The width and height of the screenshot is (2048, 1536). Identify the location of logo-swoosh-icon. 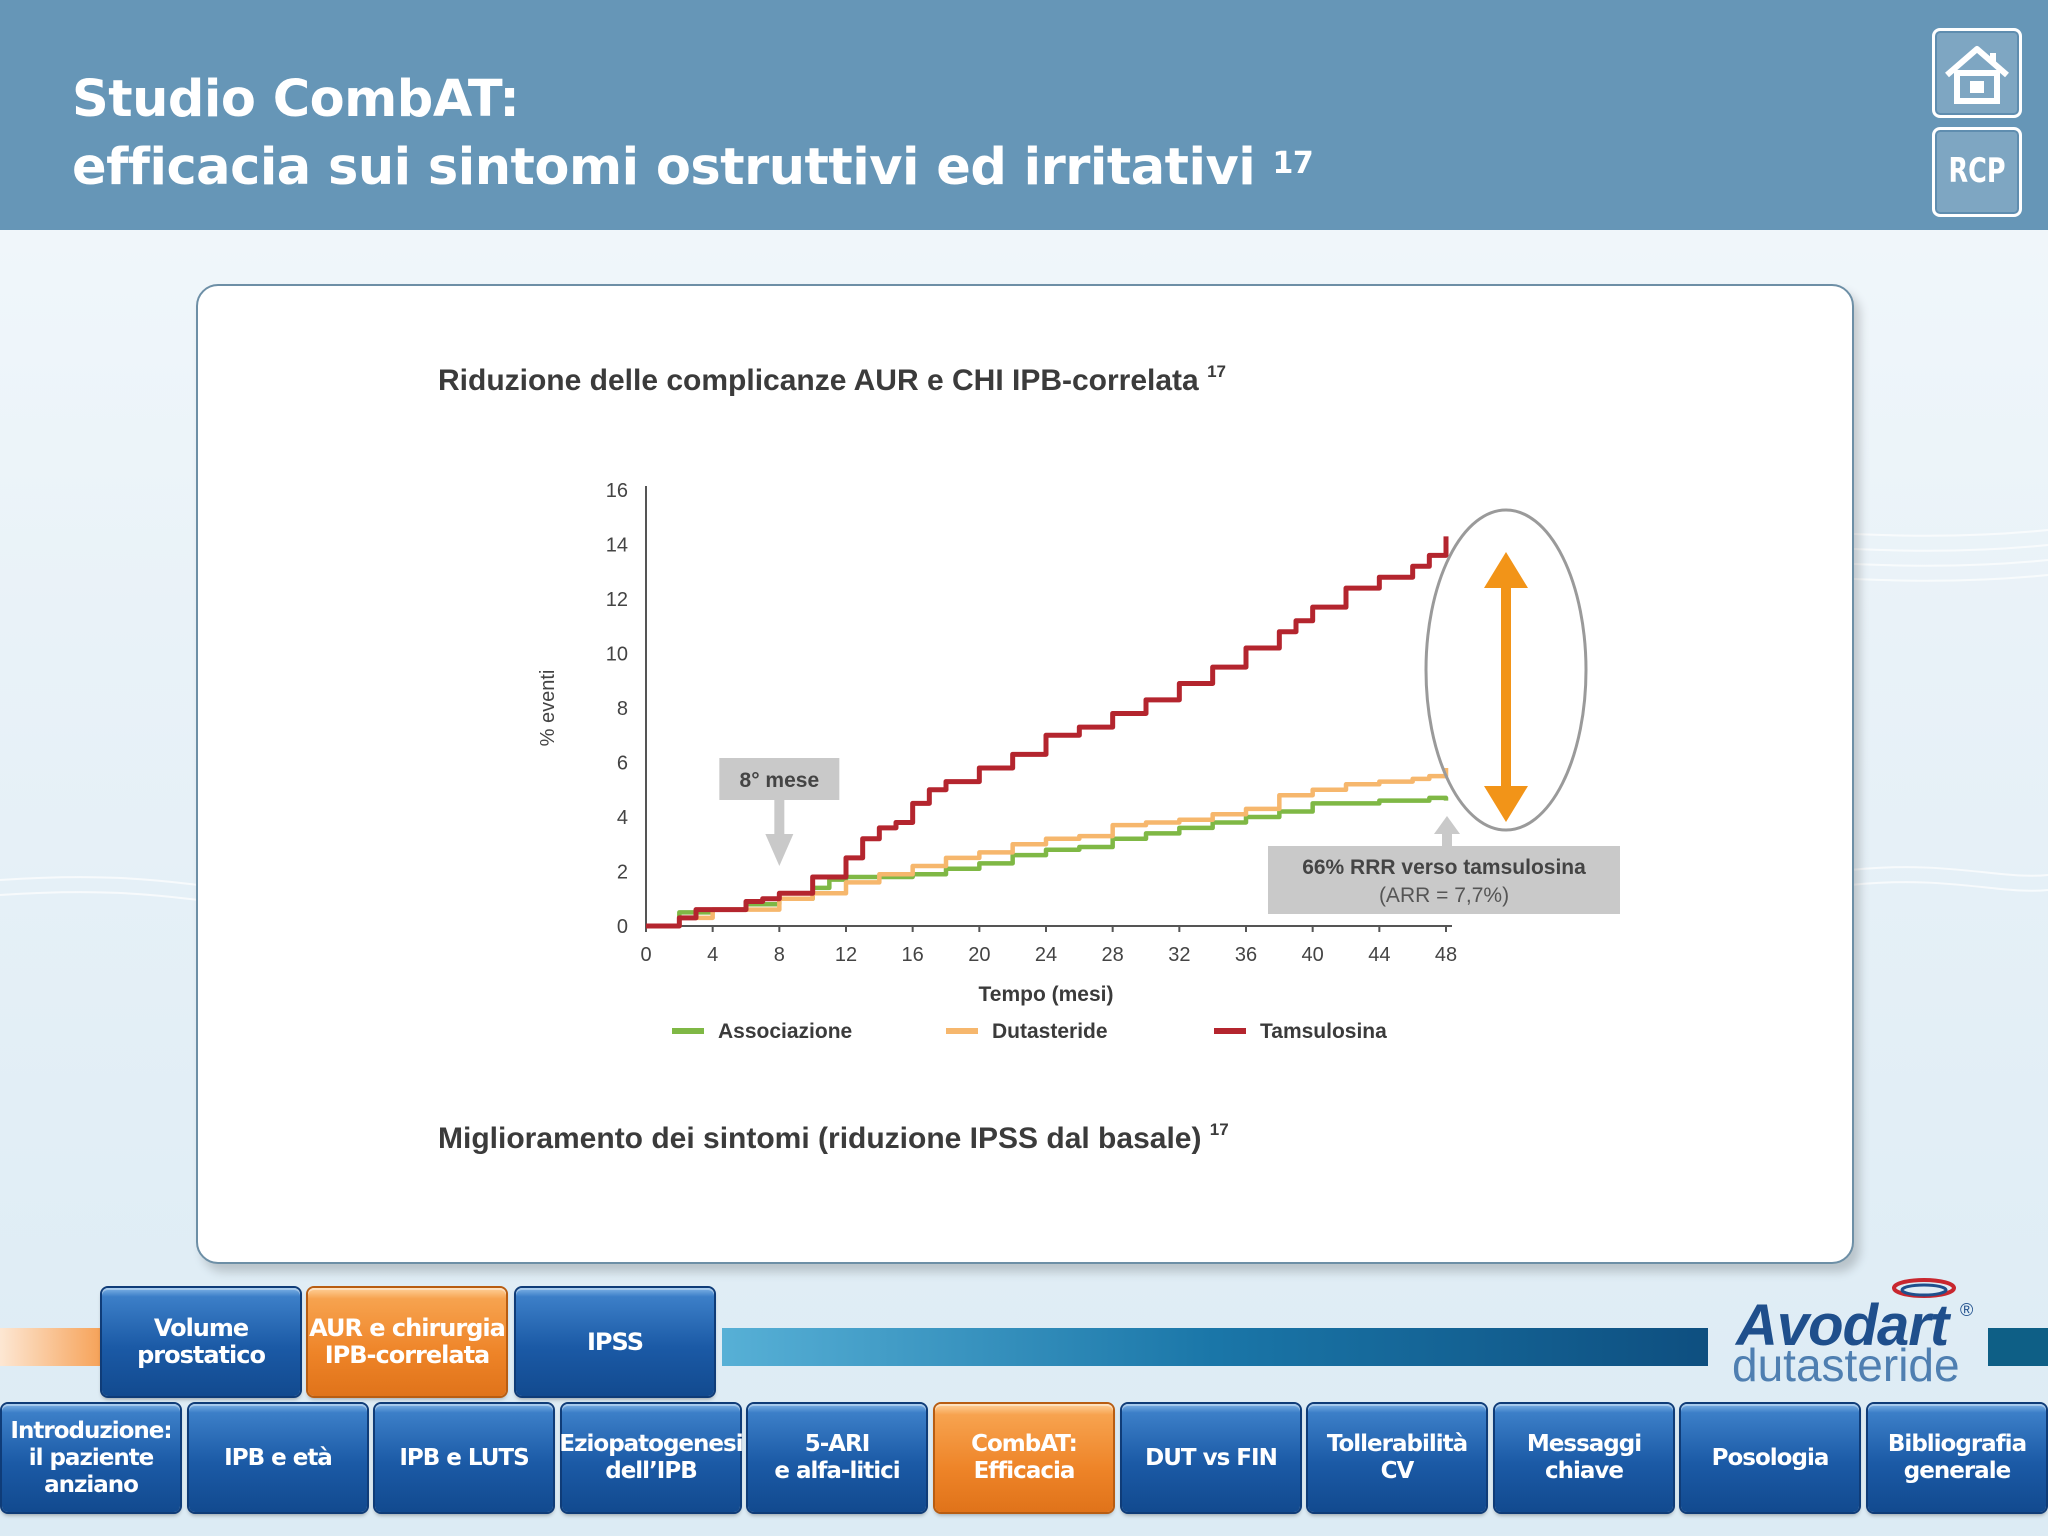
(1924, 1288).